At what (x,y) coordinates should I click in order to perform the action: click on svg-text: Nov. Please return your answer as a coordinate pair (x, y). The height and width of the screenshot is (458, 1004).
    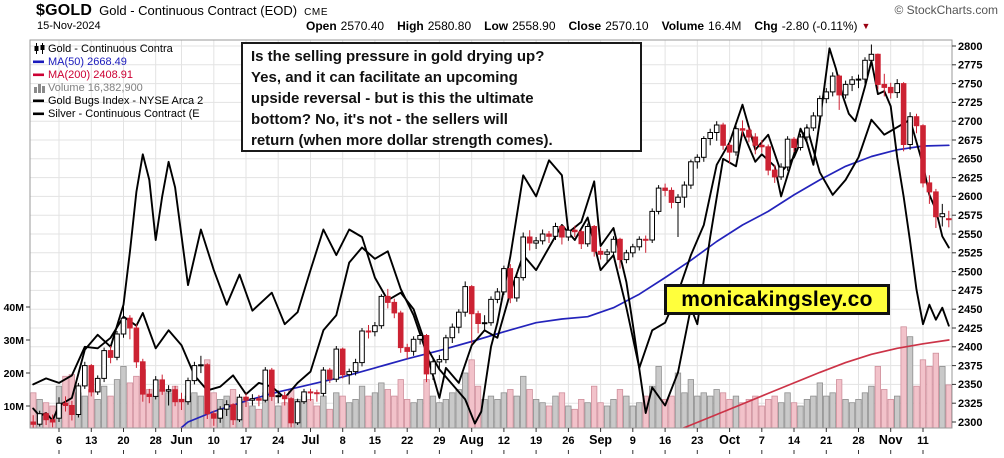
    Looking at the image, I should click on (891, 440).